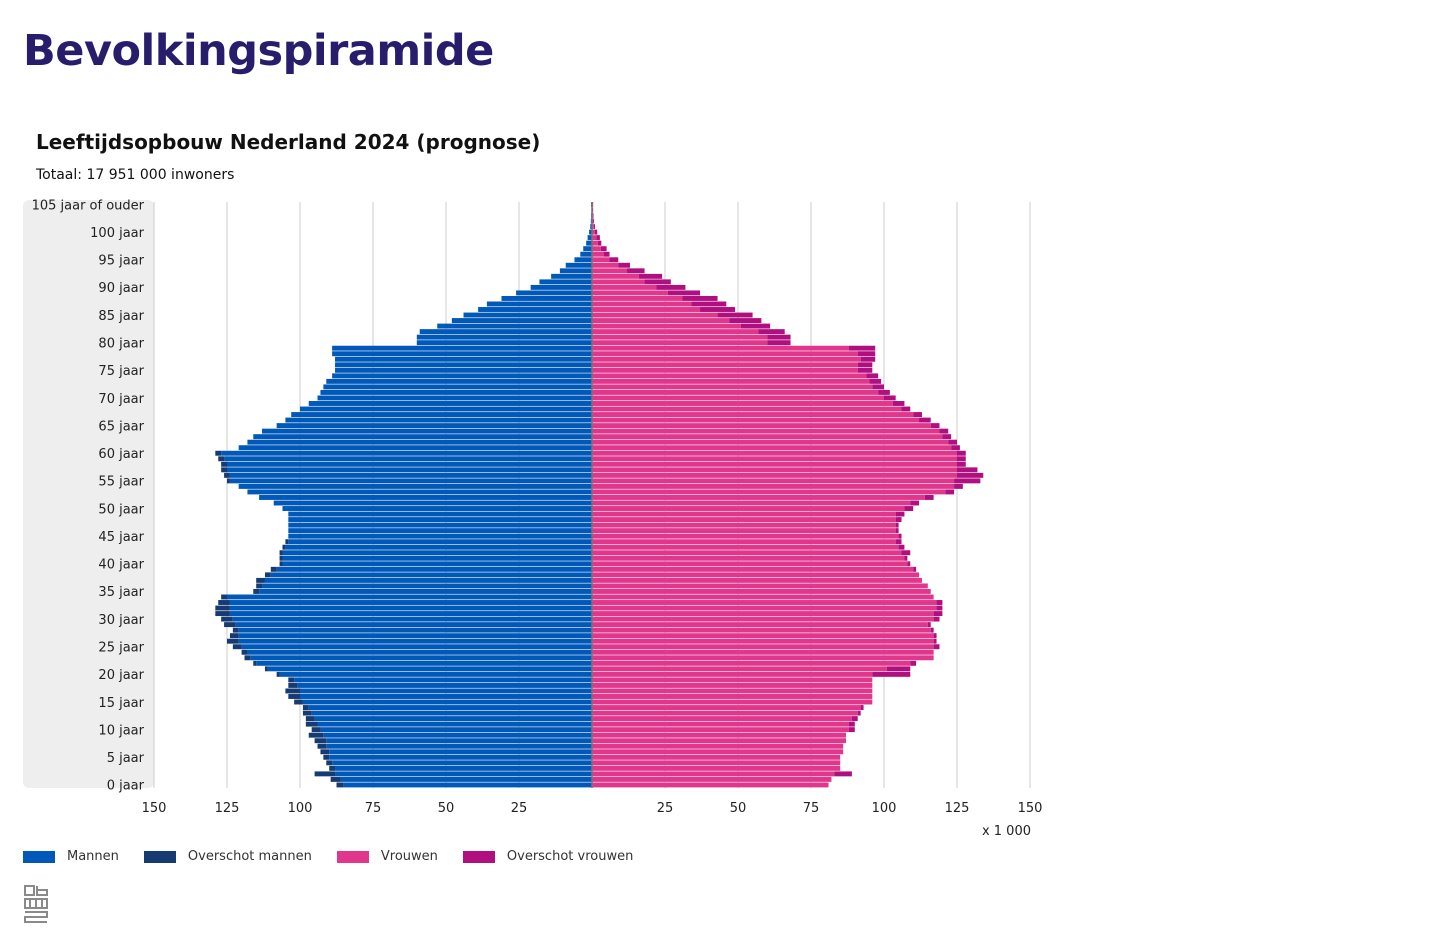  What do you see at coordinates (387, 856) in the screenshot?
I see `legend-item-vrouwen: Vrouwen` at bounding box center [387, 856].